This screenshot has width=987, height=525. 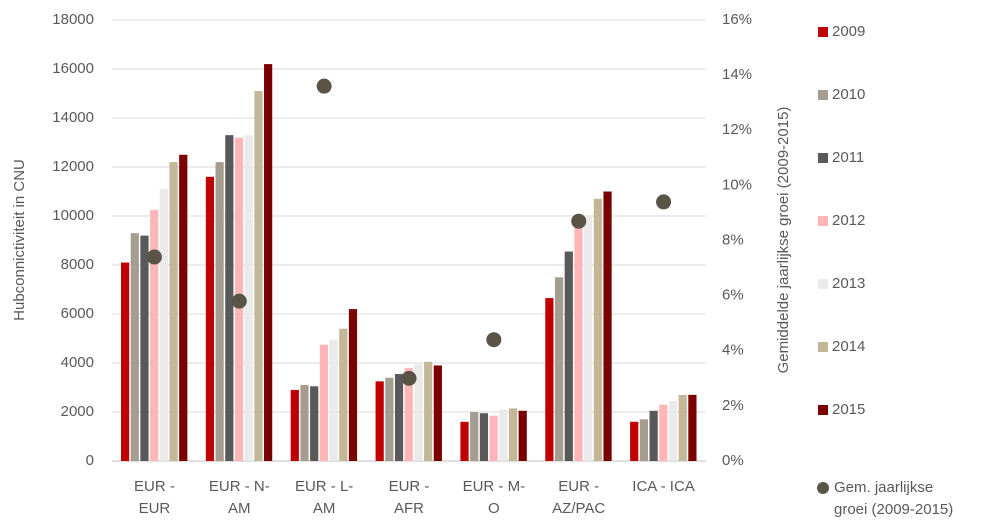 What do you see at coordinates (733, 405) in the screenshot?
I see `y2-tick-label: 2%` at bounding box center [733, 405].